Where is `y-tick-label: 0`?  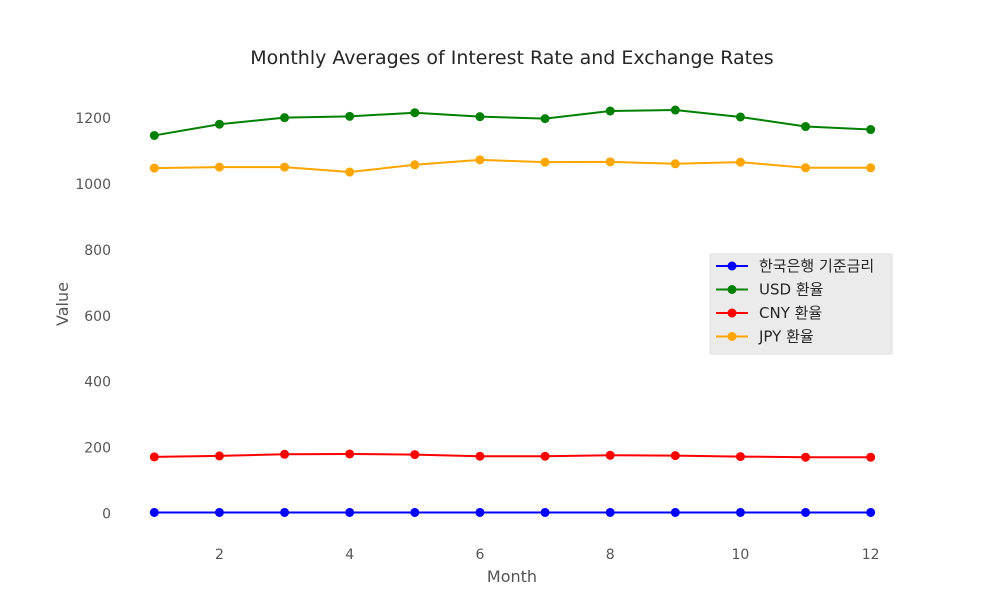 y-tick-label: 0 is located at coordinates (106, 515).